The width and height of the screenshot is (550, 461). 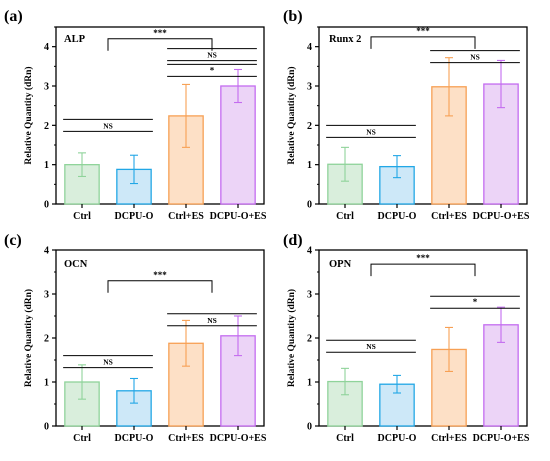 What do you see at coordinates (340, 264) in the screenshot?
I see `gene-label: OPN` at bounding box center [340, 264].